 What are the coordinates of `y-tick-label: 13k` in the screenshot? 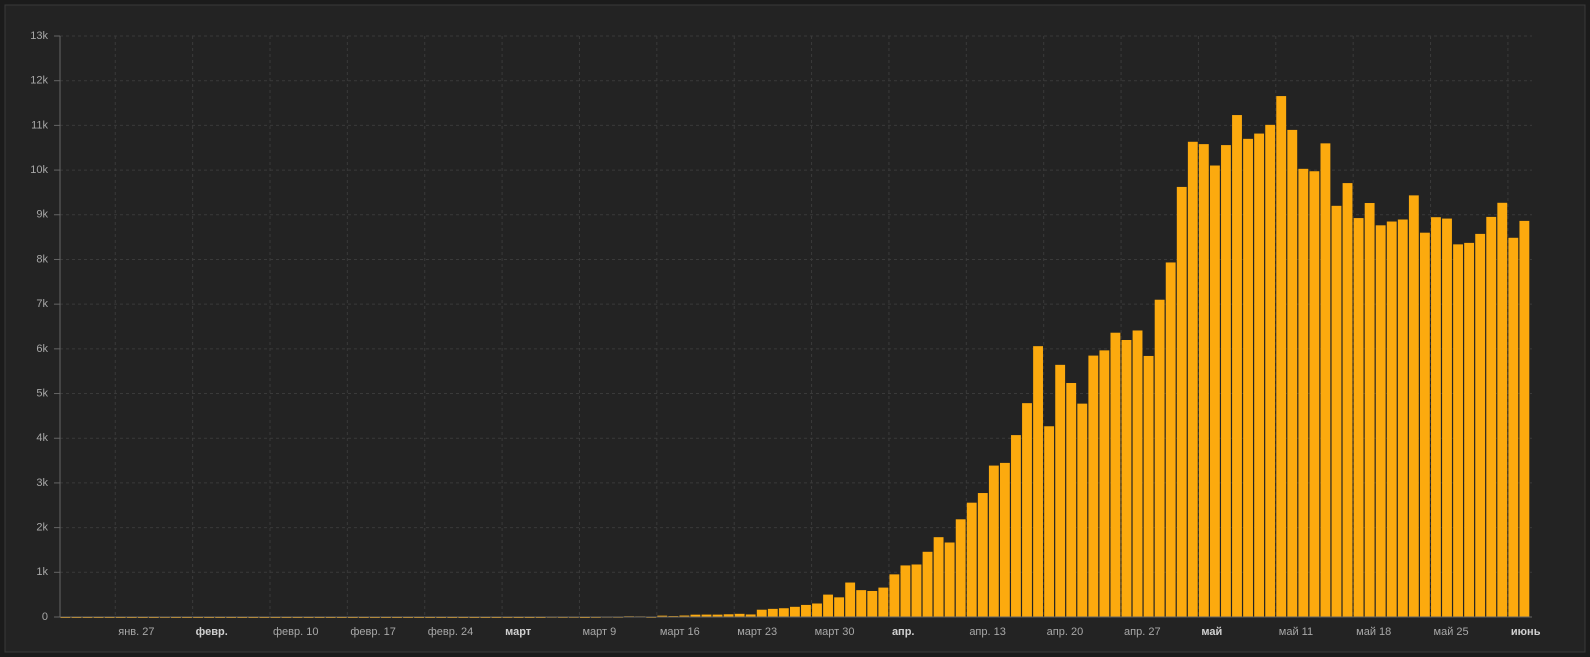 It's located at (39, 36).